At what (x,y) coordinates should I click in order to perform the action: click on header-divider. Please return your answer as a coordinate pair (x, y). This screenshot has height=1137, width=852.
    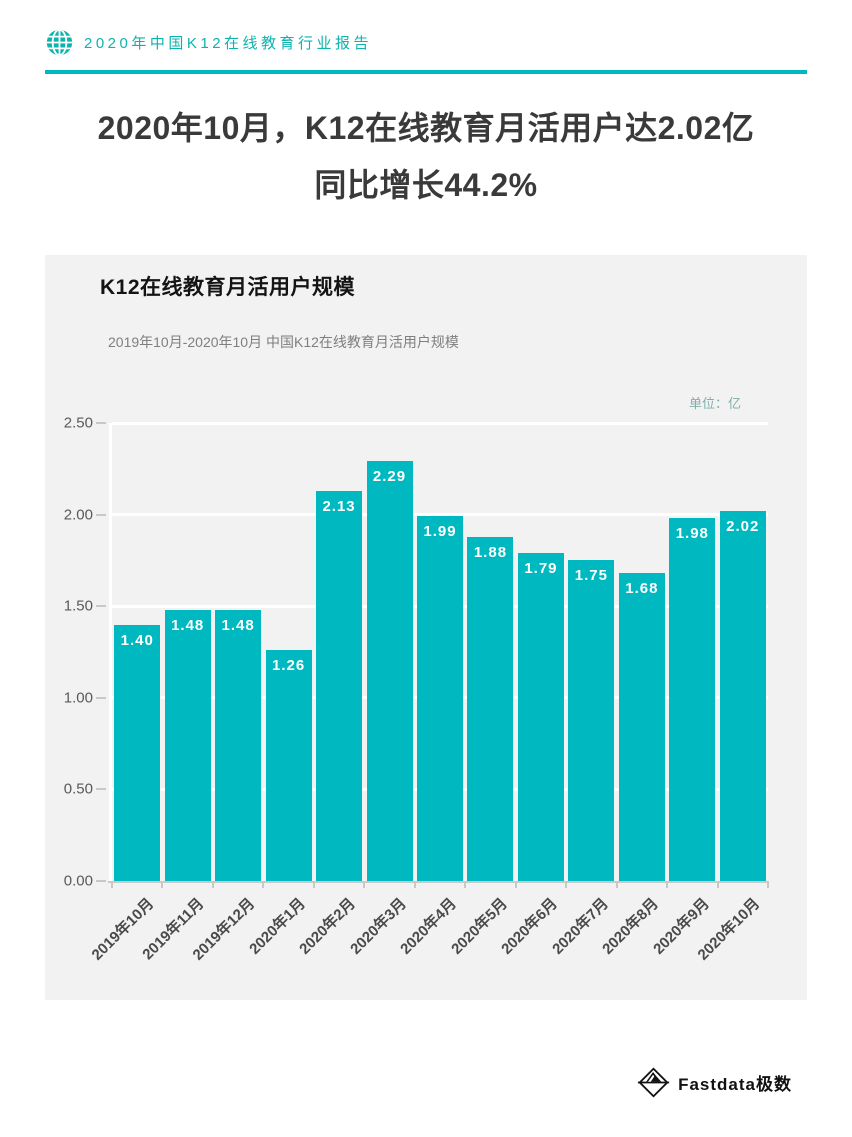
    Looking at the image, I should click on (426, 72).